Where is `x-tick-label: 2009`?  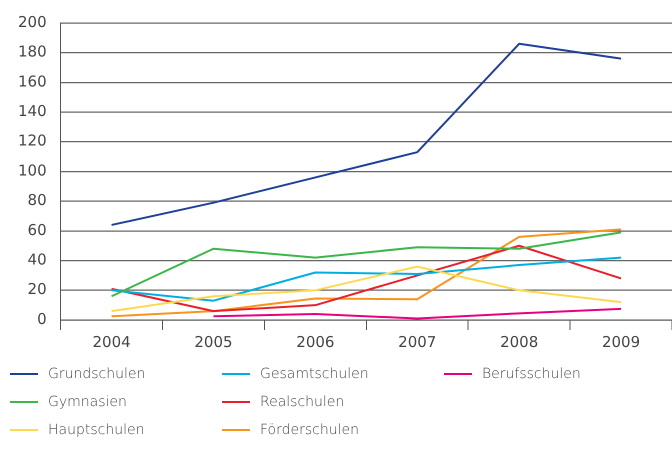 x-tick-label: 2009 is located at coordinates (621, 341).